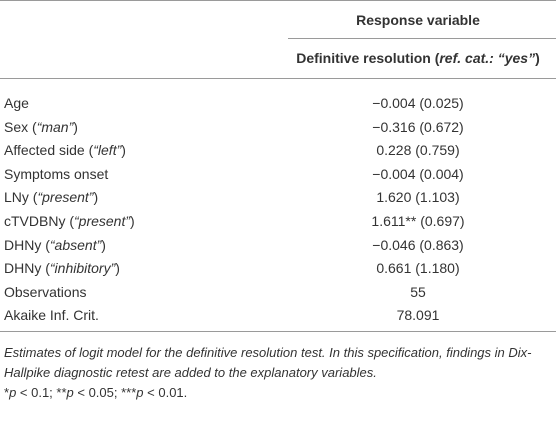 The width and height of the screenshot is (556, 429). Describe the element at coordinates (7, 392) in the screenshot. I see `note-part: *` at that location.